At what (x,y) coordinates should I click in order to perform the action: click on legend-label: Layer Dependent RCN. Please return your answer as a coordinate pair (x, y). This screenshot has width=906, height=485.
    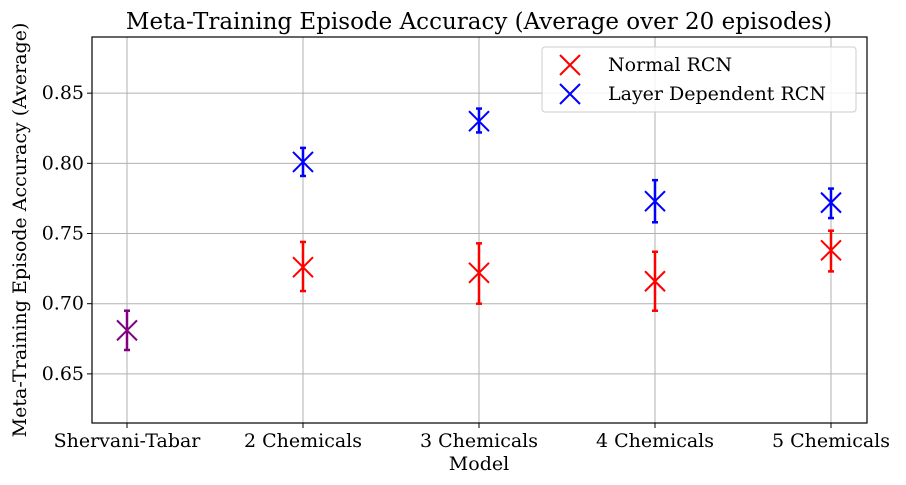
    Looking at the image, I should click on (717, 94).